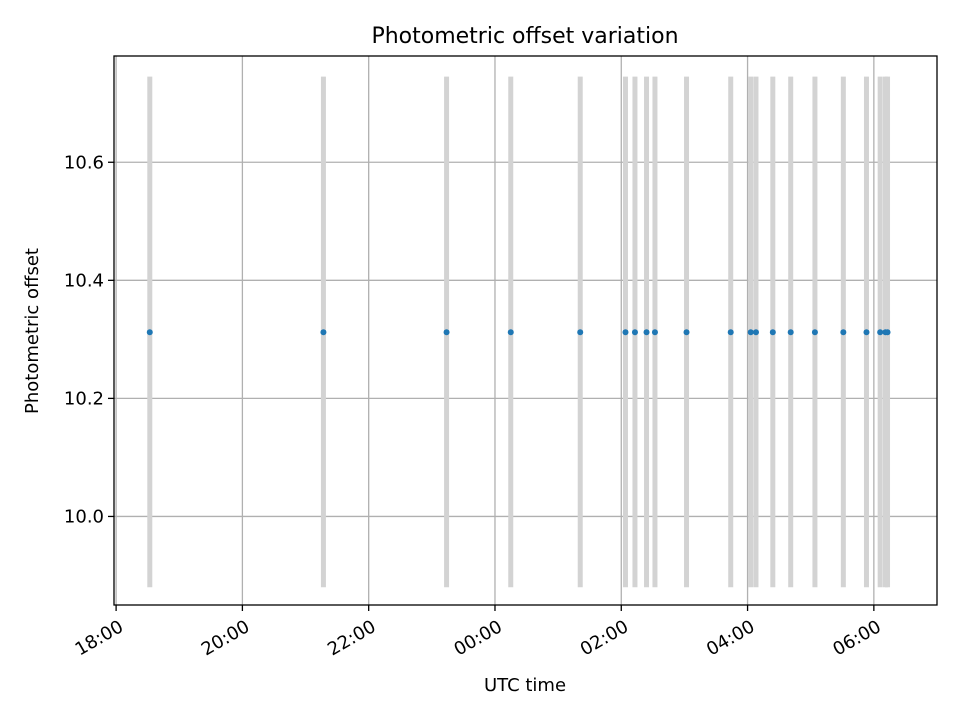 The width and height of the screenshot is (960, 720). I want to click on y-axis-label: Photometric offset, so click(32, 331).